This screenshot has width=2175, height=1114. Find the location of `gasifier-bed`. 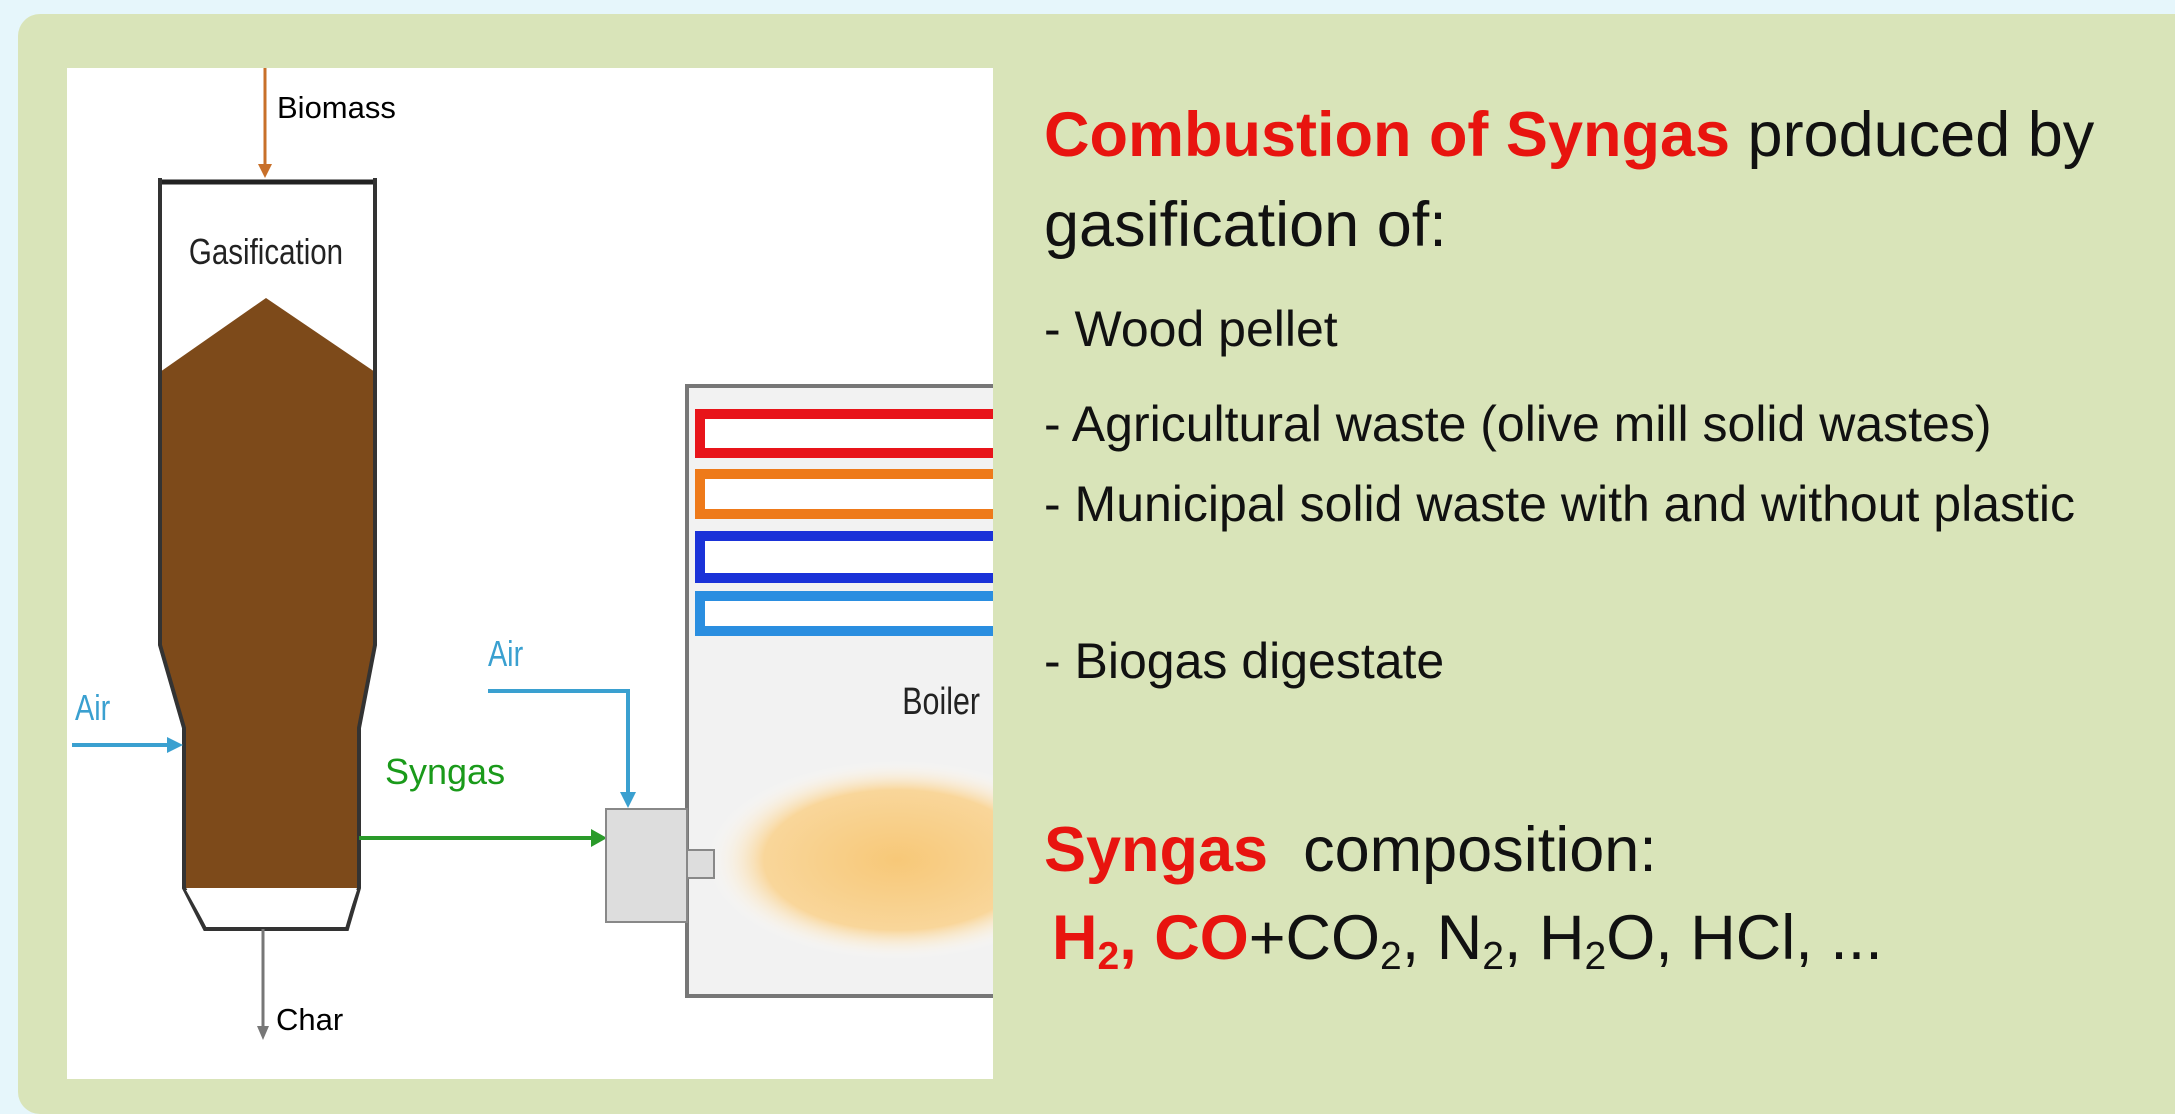

gasifier-bed is located at coordinates (267, 593).